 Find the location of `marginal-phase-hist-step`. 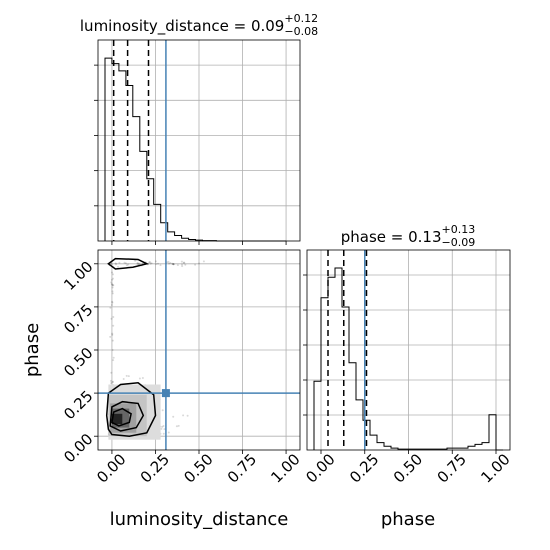

marginal-phase-hist-step is located at coordinates (408, 359).